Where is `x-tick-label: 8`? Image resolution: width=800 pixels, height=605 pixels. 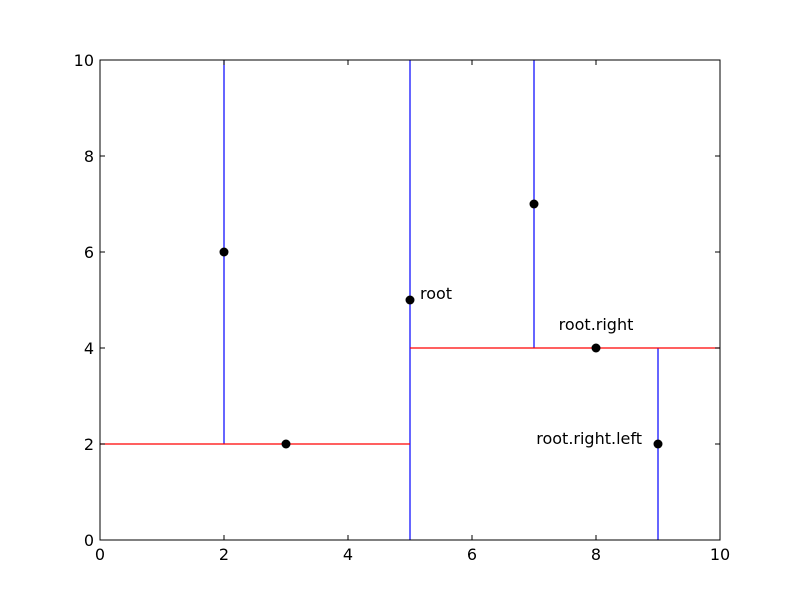
x-tick-label: 8 is located at coordinates (596, 554).